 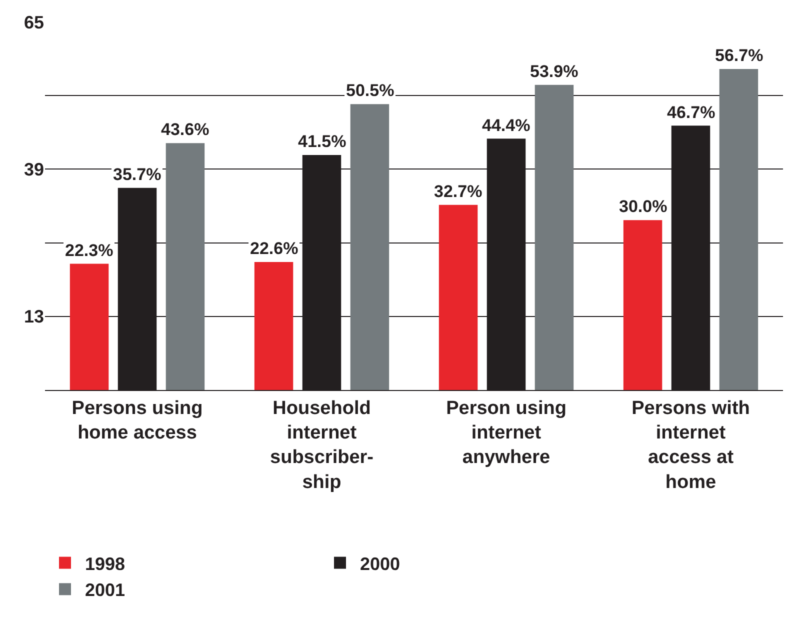 I want to click on legend-label: 1998, so click(x=105, y=564).